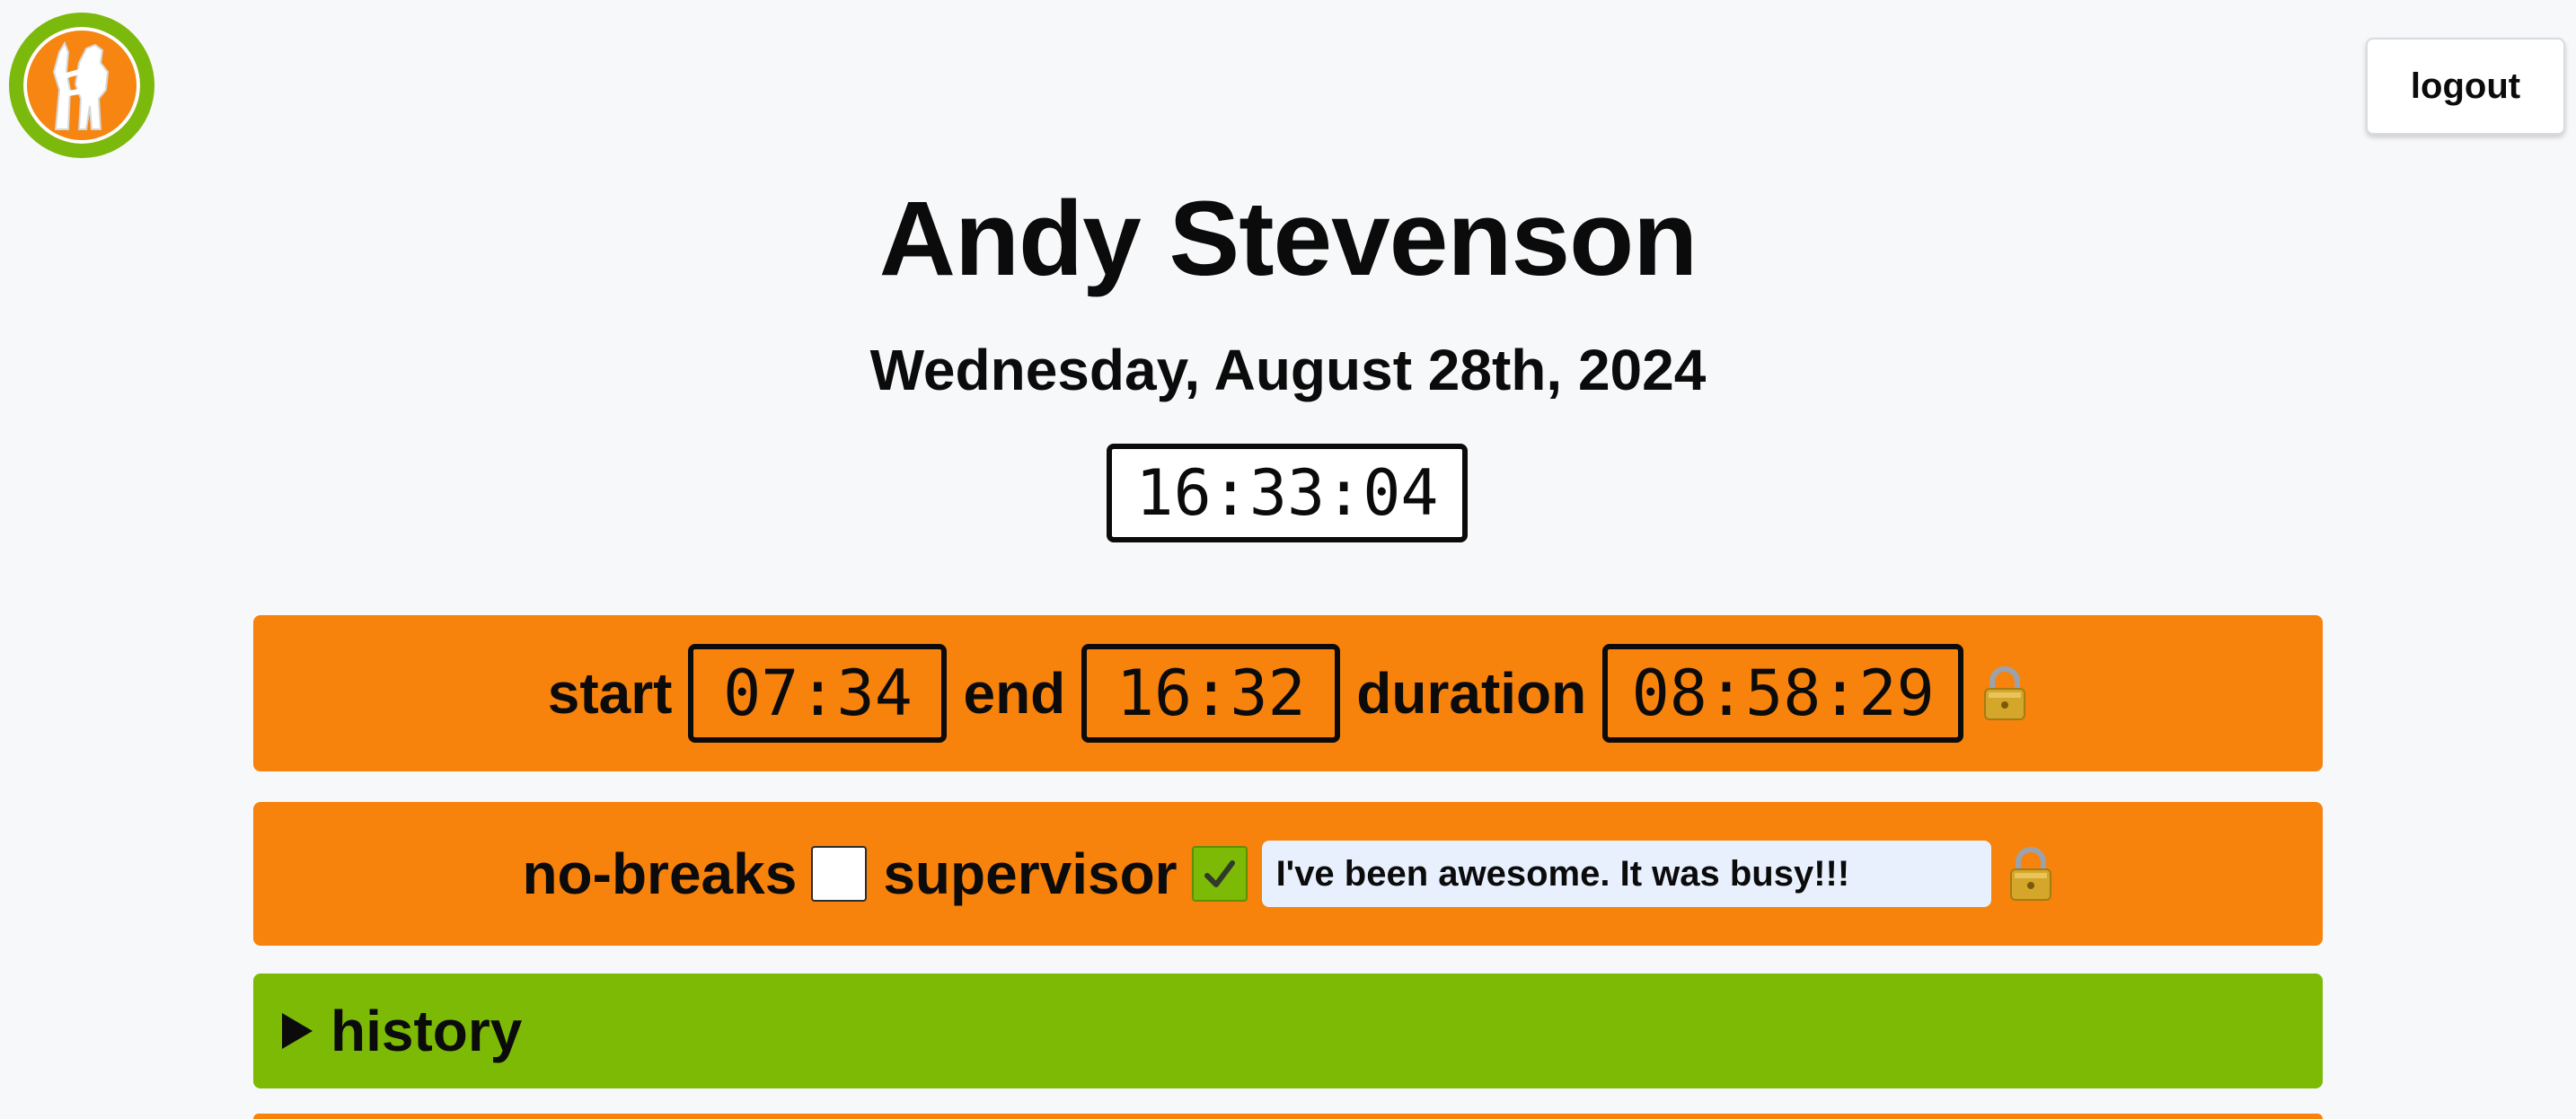 The height and width of the screenshot is (1119, 2576). I want to click on no-breaks-checkbox, so click(839, 874).